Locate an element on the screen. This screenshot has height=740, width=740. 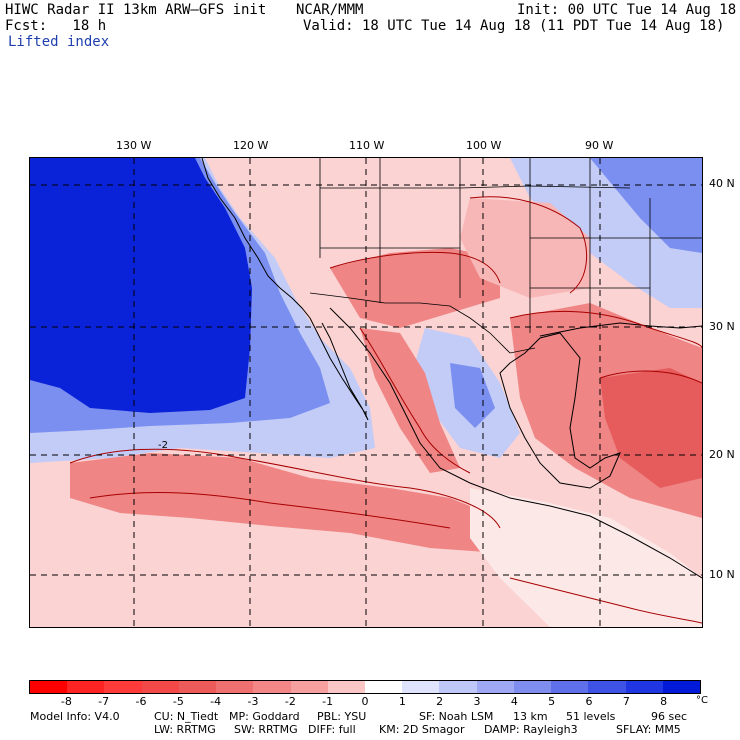
model-title: HIWC Radar II 13km ARW–GFS init is located at coordinates (136, 10).